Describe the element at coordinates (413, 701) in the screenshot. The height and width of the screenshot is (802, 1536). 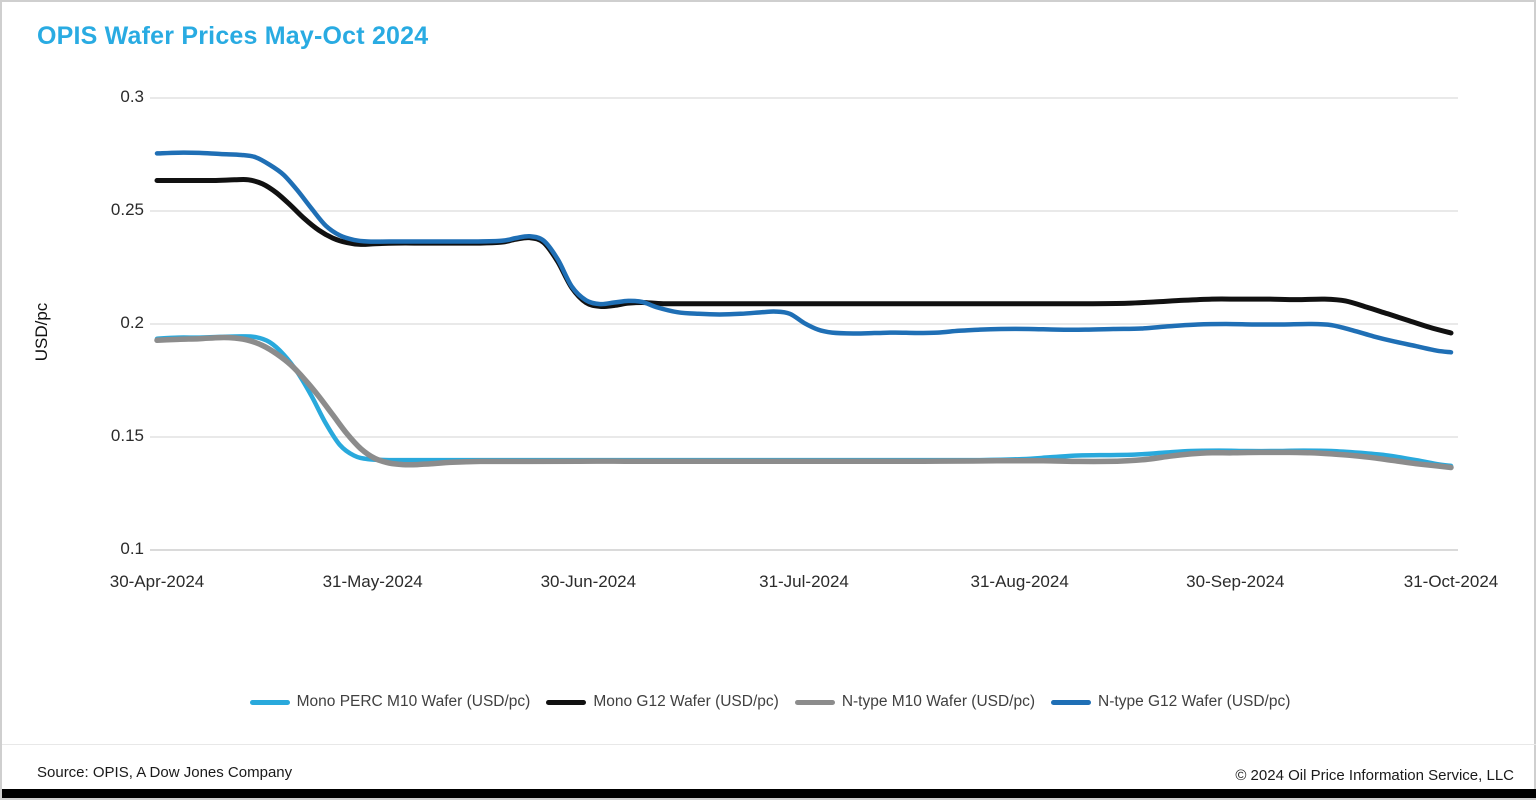
I see `legend-label-mono-perc-m10-wafer-usd-pc: Mono PERC M10 Wafer (USD/pc)` at that location.